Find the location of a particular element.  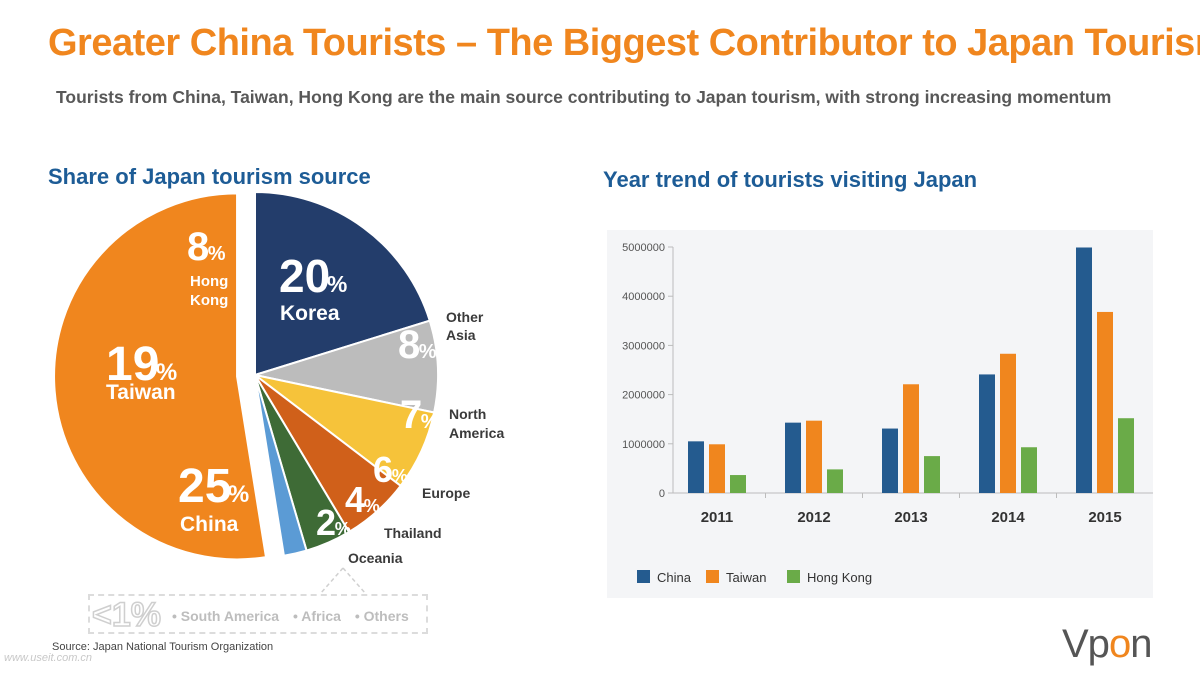

bar-taiwan-2015 is located at coordinates (1105, 402).